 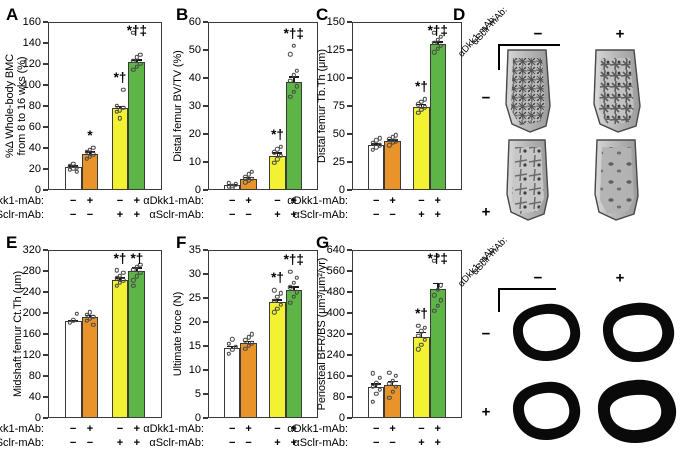 What do you see at coordinates (120, 201) in the screenshot?
I see `condition-symbol-dkk1-3: −` at bounding box center [120, 201].